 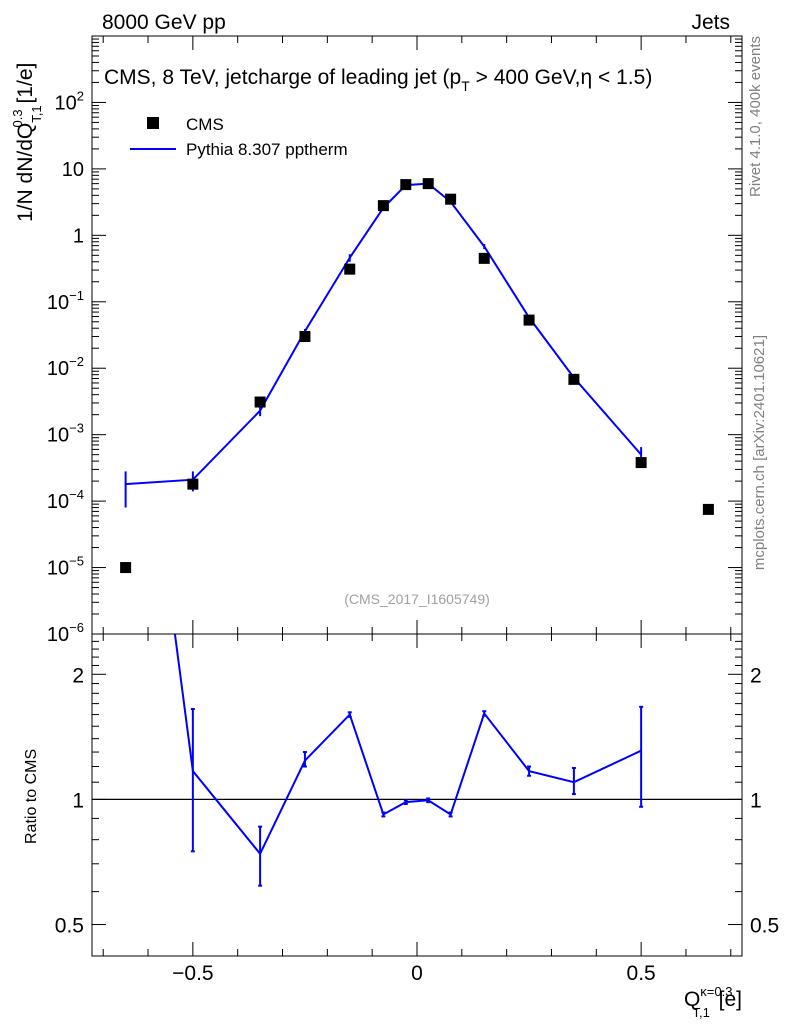 I want to click on ratio-y-tick-label-right: 1, so click(x=756, y=800).